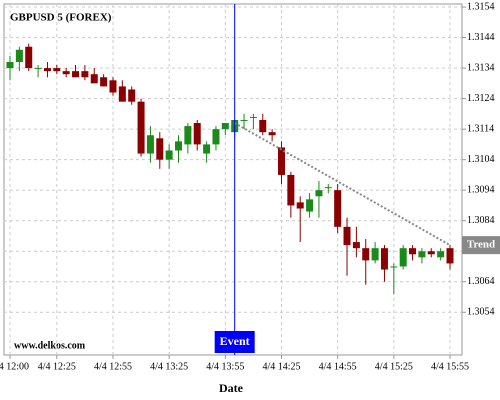 The image size is (500, 400). Describe the element at coordinates (57, 366) in the screenshot. I see `x-tick-label: 4/4 12:25` at that location.